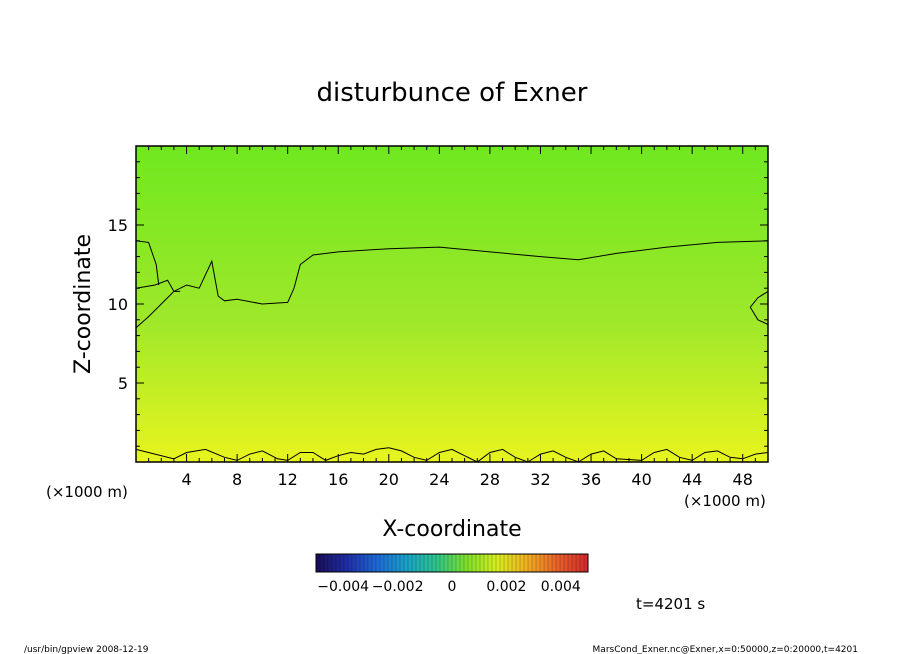  Describe the element at coordinates (452, 272) in the screenshot. I see `contour-upper` at that location.